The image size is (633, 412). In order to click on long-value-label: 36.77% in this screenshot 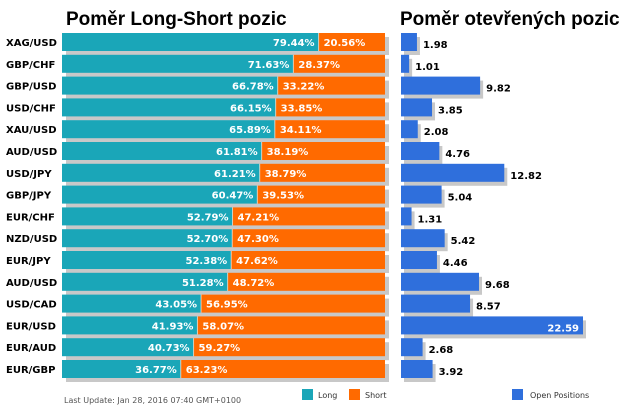, I will do `click(156, 370)`.